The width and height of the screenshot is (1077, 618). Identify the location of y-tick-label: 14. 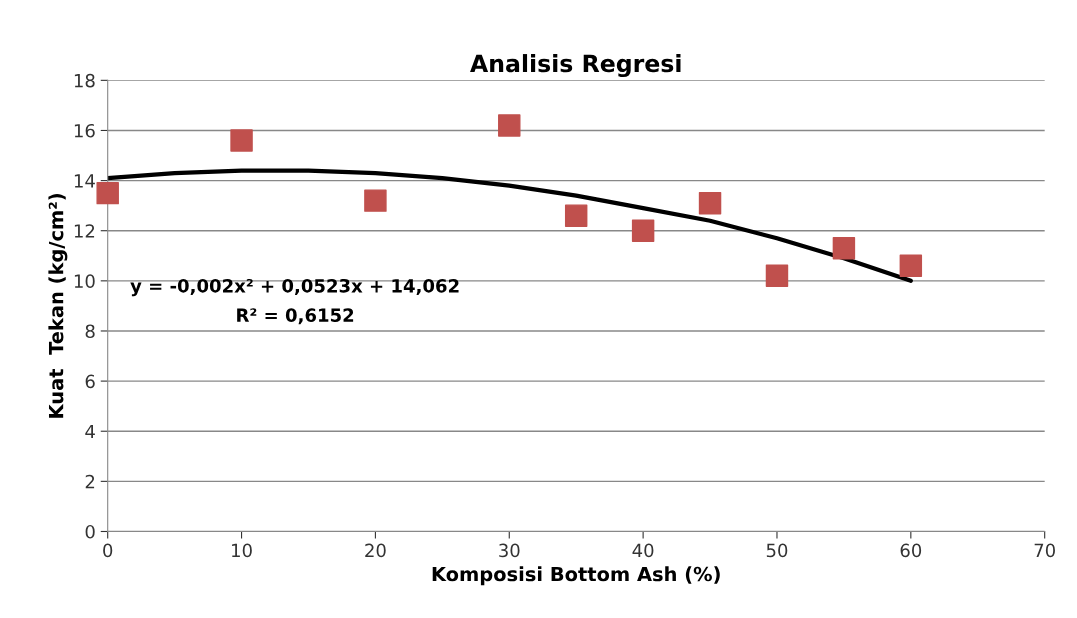
(84, 181).